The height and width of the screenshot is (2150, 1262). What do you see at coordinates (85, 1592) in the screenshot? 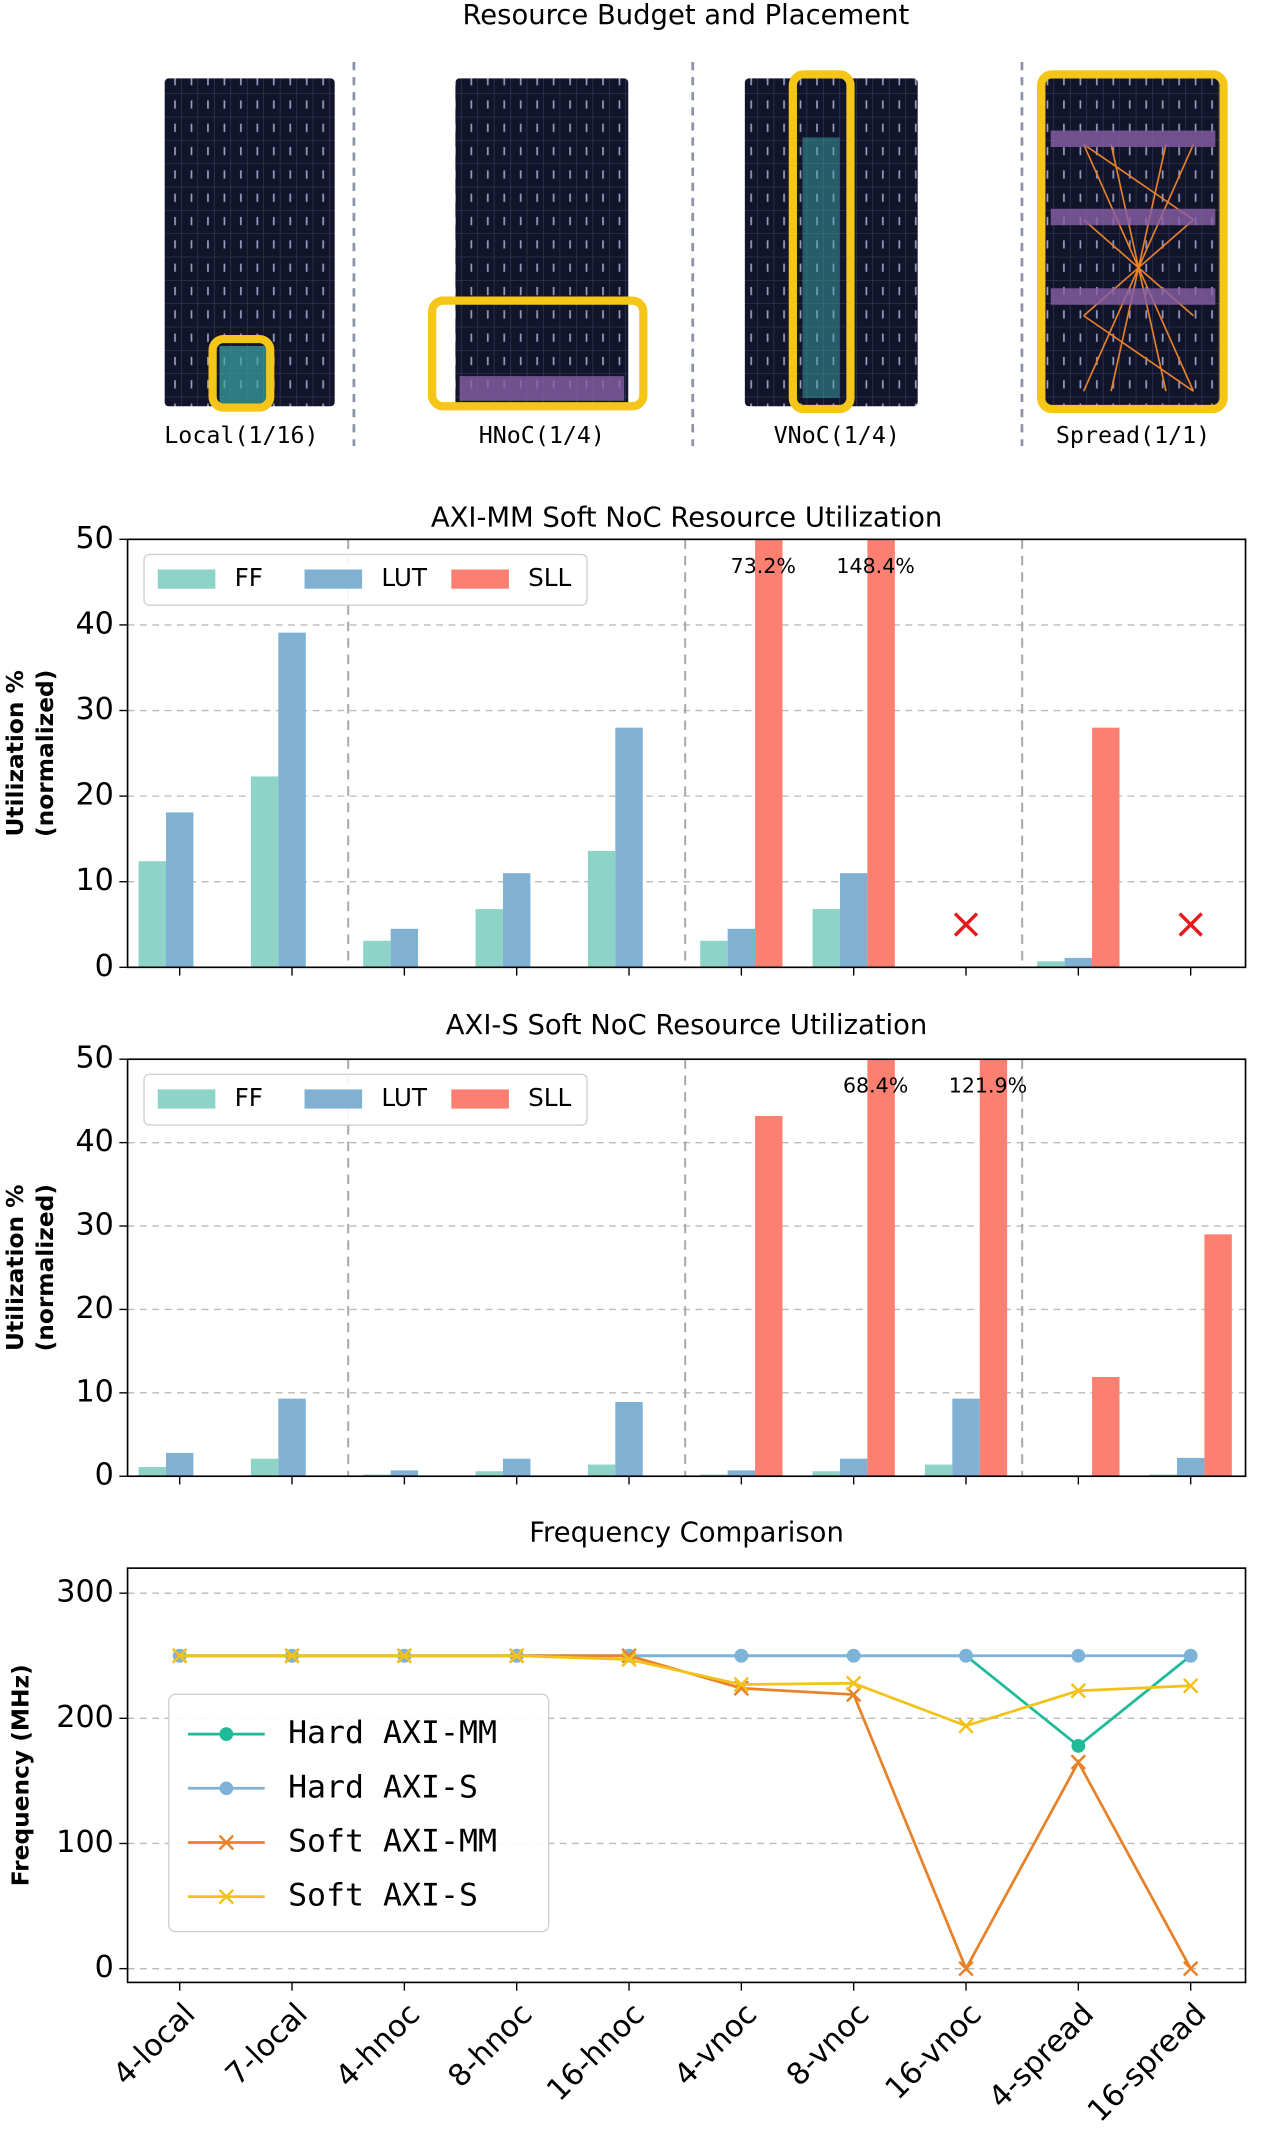
I see `y-tick-label: 300` at bounding box center [85, 1592].